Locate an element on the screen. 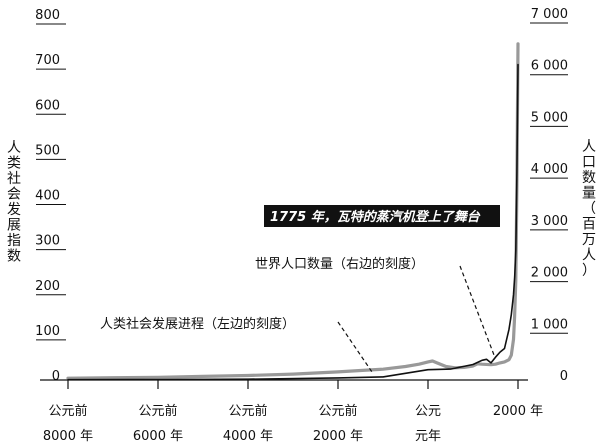 This screenshot has height=446, width=602. x-tick-label-line2: 2000 年 is located at coordinates (338, 436).